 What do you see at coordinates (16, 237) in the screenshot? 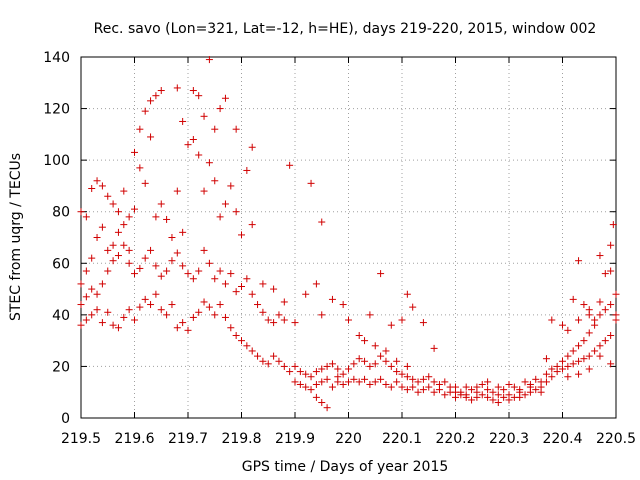
I see `y-axis-label: STEC from uqrg / TECUs` at bounding box center [16, 237].